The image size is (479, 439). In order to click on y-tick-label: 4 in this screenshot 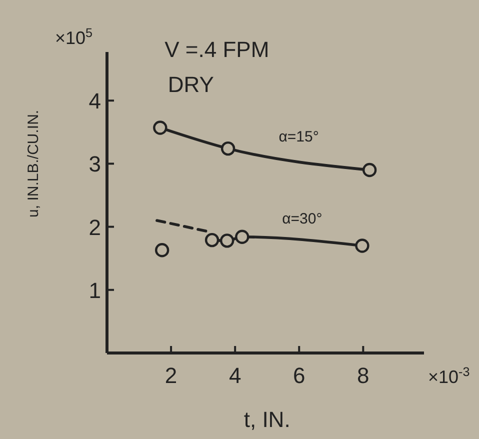, I will do `click(94, 101)`.